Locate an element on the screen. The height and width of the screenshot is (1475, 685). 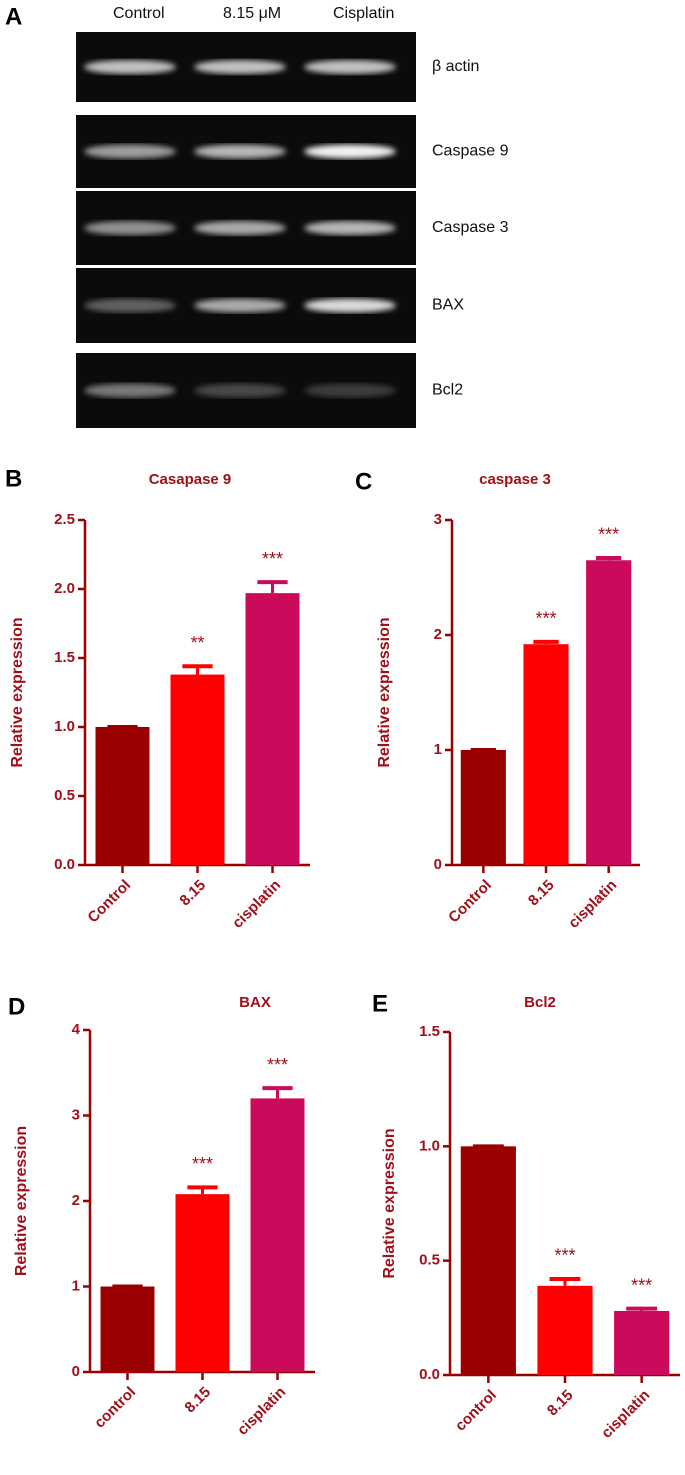
significance: ** is located at coordinates (197, 643).